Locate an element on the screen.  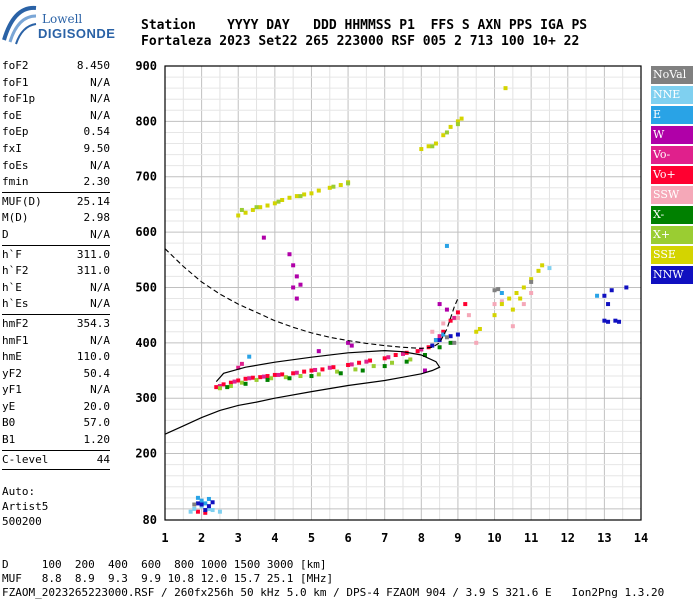
x-tick-label: 12 is located at coordinates (568, 538).